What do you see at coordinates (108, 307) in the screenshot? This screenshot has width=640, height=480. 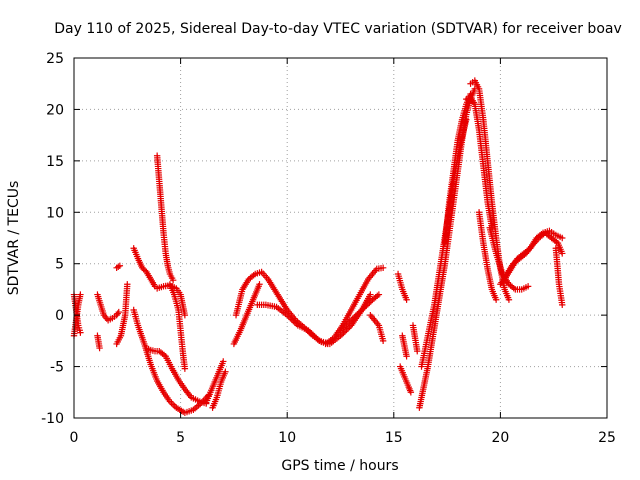 I see `series-sat-c` at bounding box center [108, 307].